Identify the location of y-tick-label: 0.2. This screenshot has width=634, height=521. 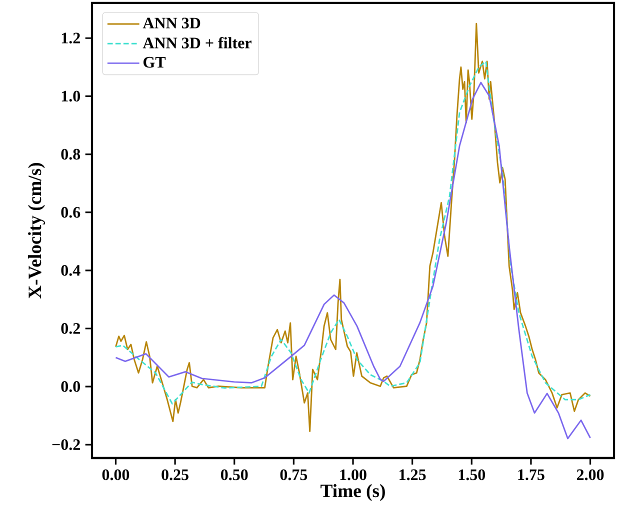
(70, 328).